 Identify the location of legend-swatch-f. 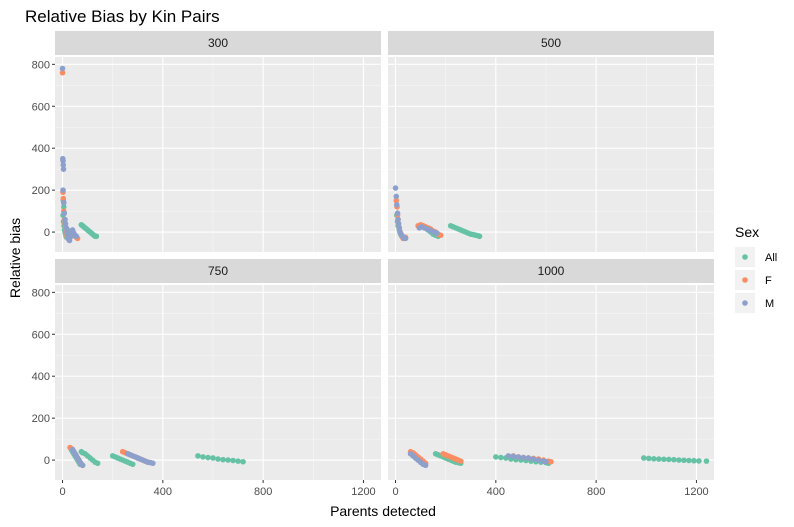
(745, 280).